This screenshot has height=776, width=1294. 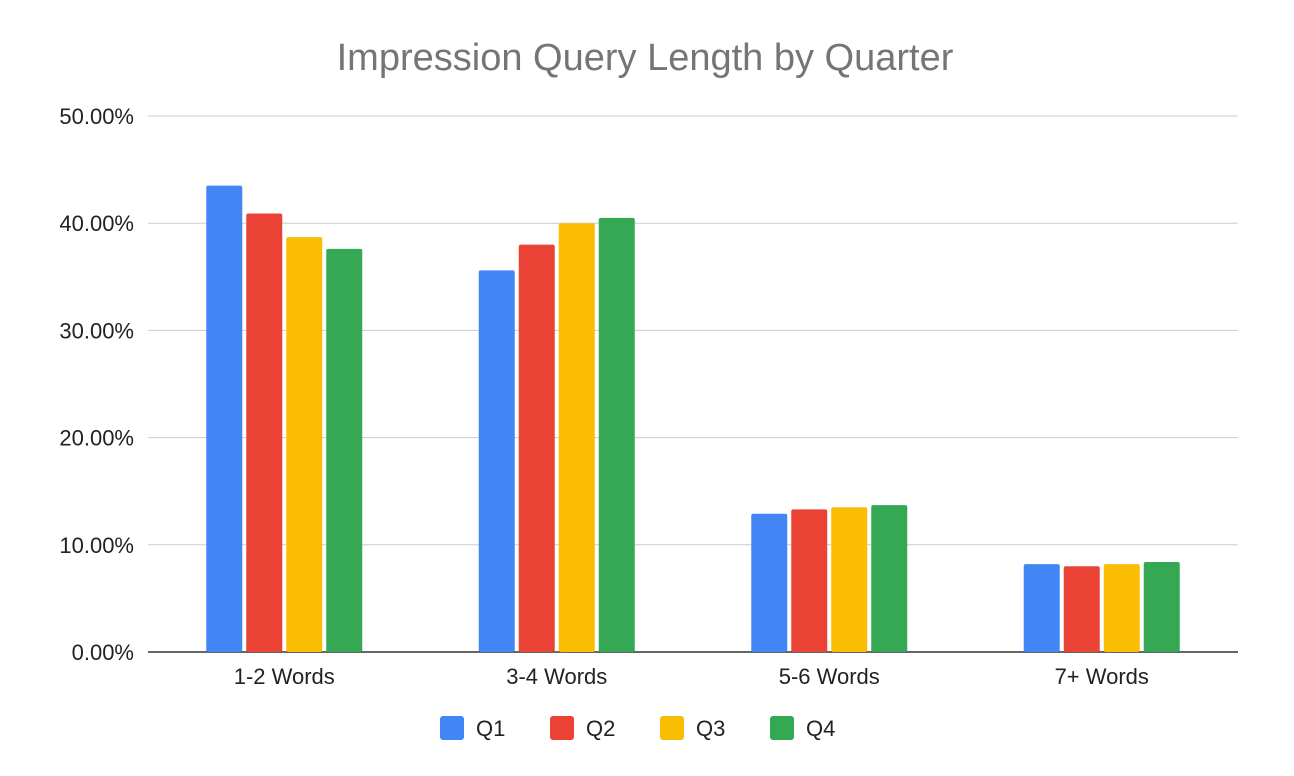 What do you see at coordinates (691, 676) in the screenshot?
I see `x-axis-tick-labels: 1-2 Words 3-4 Words 5-6 Words 7+ Words` at bounding box center [691, 676].